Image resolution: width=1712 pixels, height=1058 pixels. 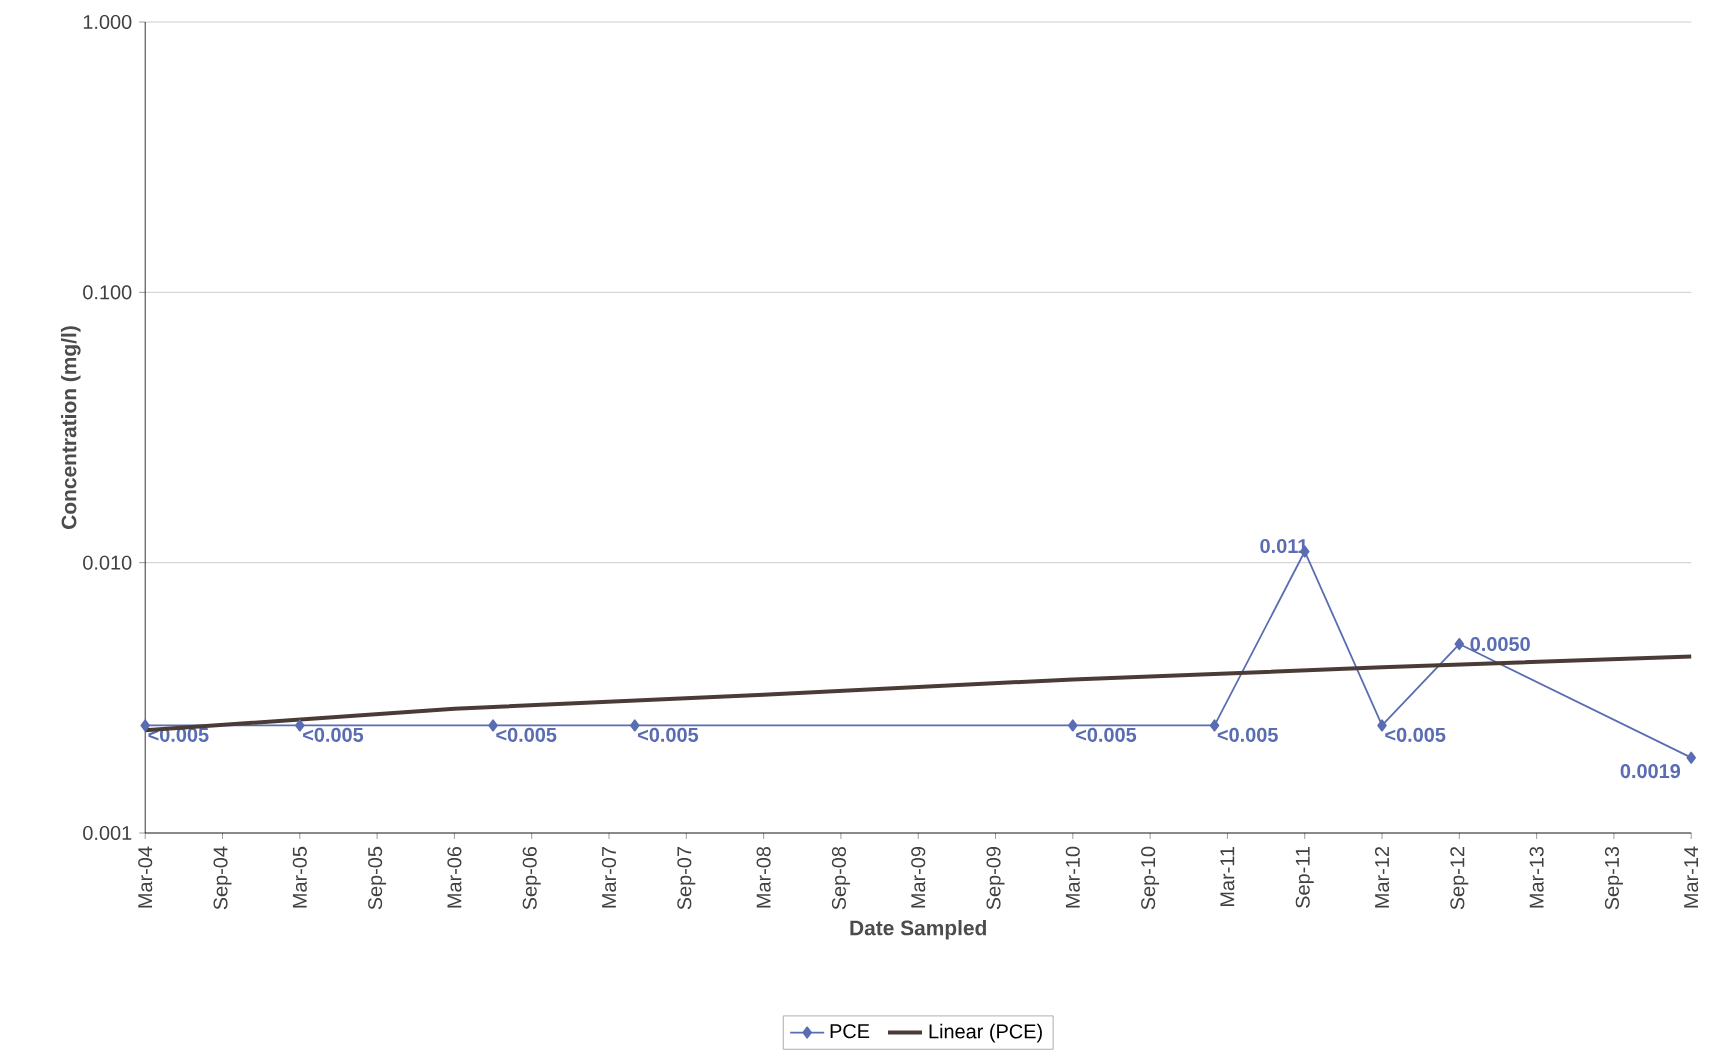 What do you see at coordinates (1382, 877) in the screenshot?
I see `x-tick-label: Mar-12` at bounding box center [1382, 877].